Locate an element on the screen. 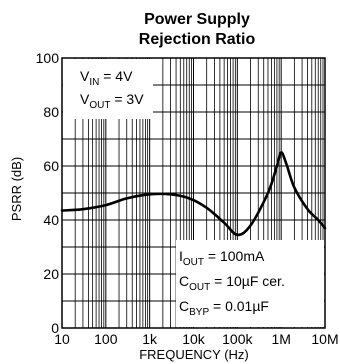 This screenshot has height=364, width=340. x-tick-label: 1k is located at coordinates (150, 339).